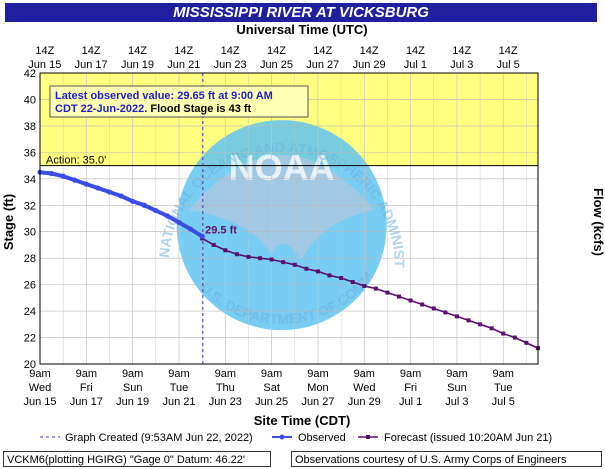  What do you see at coordinates (302, 420) in the screenshot?
I see `bottom-axis-title: Site Time (CDT)` at bounding box center [302, 420].